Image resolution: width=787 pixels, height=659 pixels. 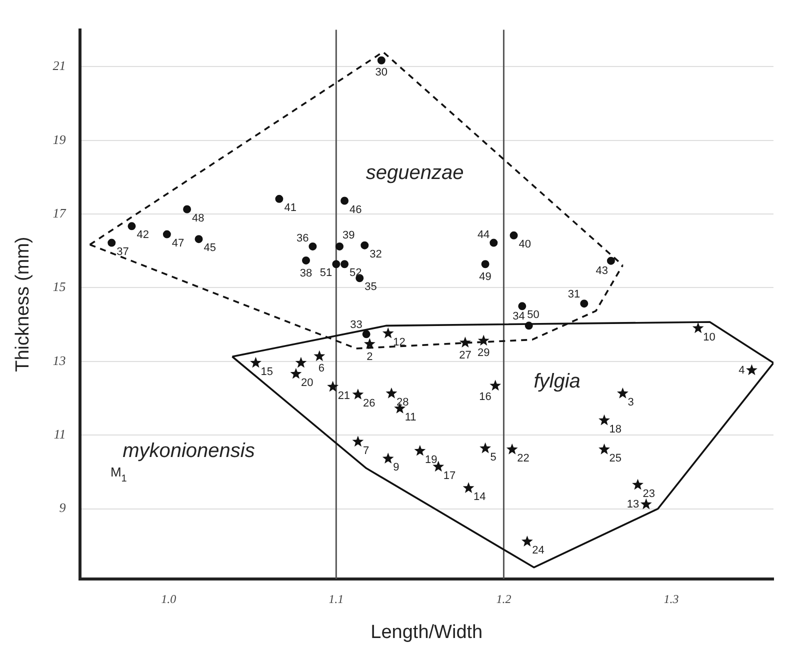 What do you see at coordinates (399, 342) in the screenshot?
I see `annotation: 12` at bounding box center [399, 342].